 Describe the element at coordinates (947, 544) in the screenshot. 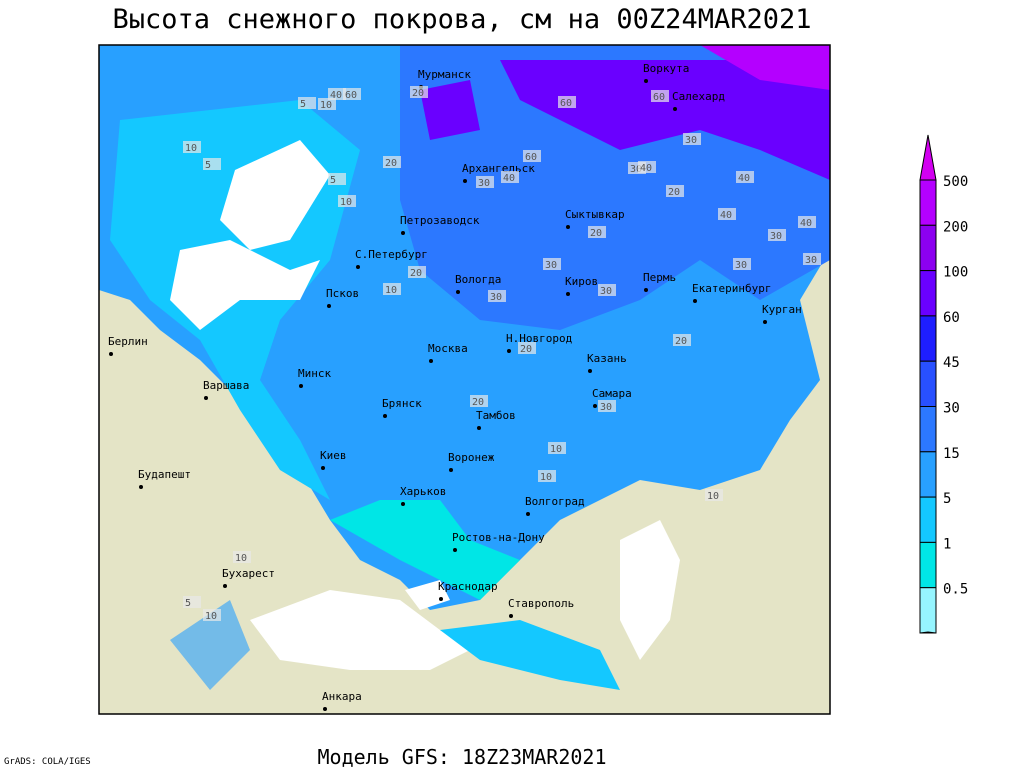

I see `legend-label: 1` at that location.